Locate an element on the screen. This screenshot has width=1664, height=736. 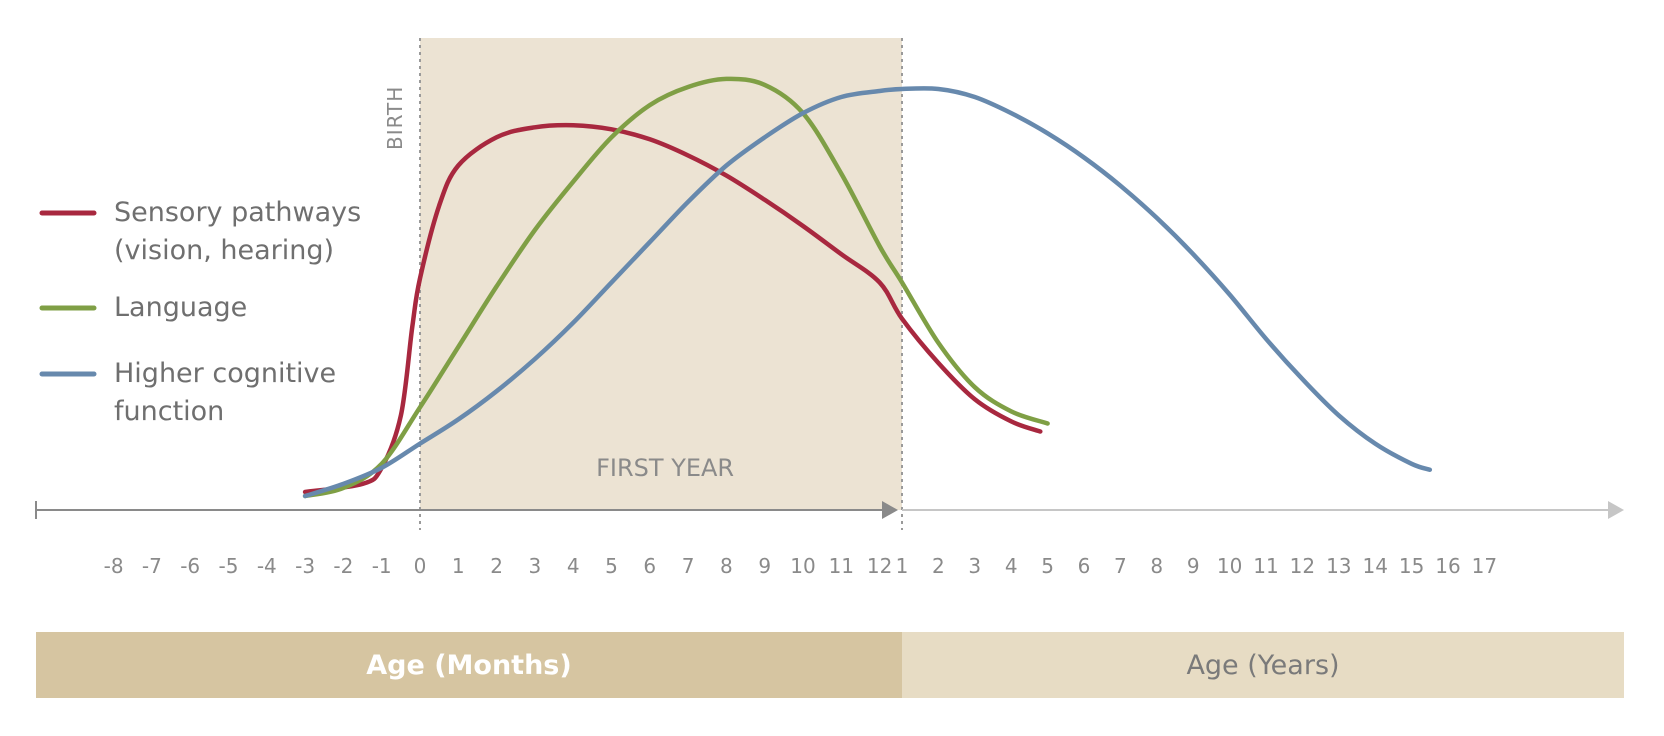
legend-label-cognitive: Higher cognitive is located at coordinates (225, 373).